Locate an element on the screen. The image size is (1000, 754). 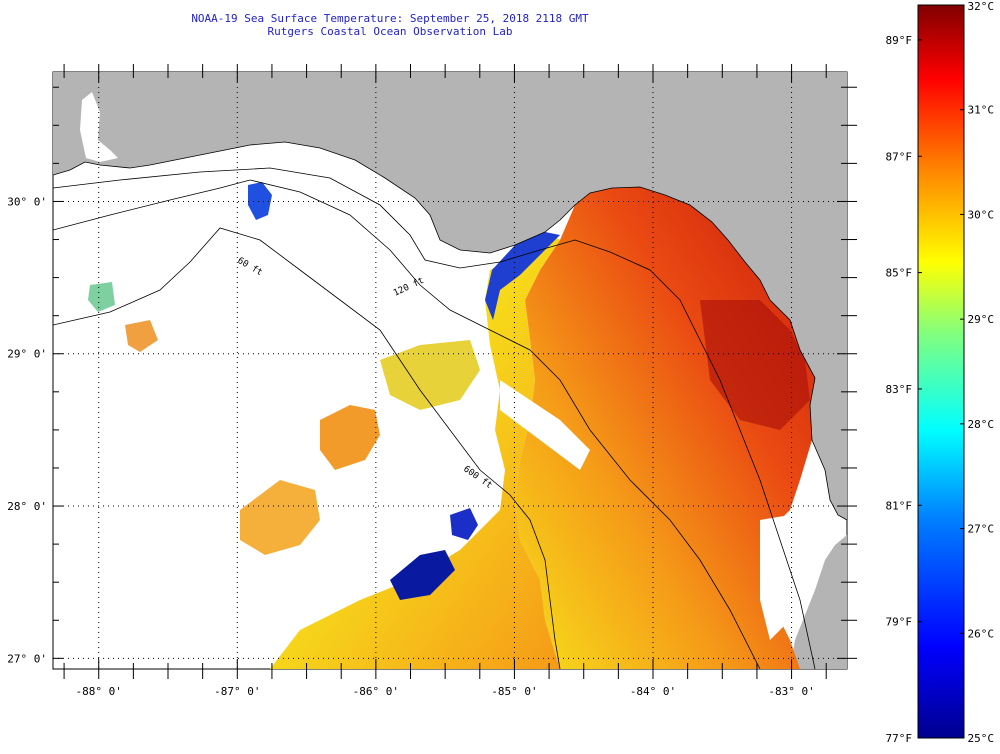
colorbar-gradient is located at coordinates (941, 371).